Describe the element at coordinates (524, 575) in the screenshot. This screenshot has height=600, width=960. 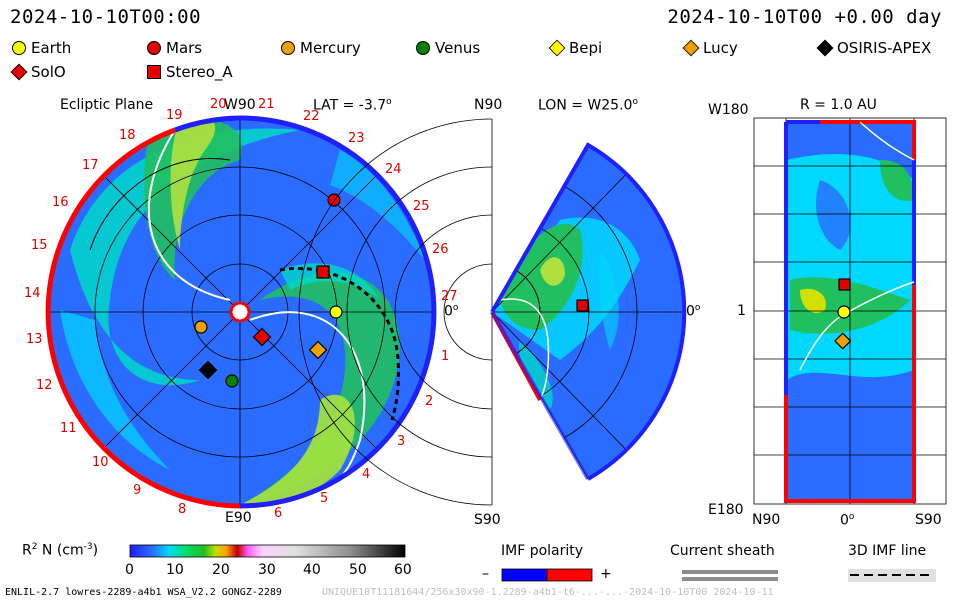
I see `imf-negative-bar` at that location.